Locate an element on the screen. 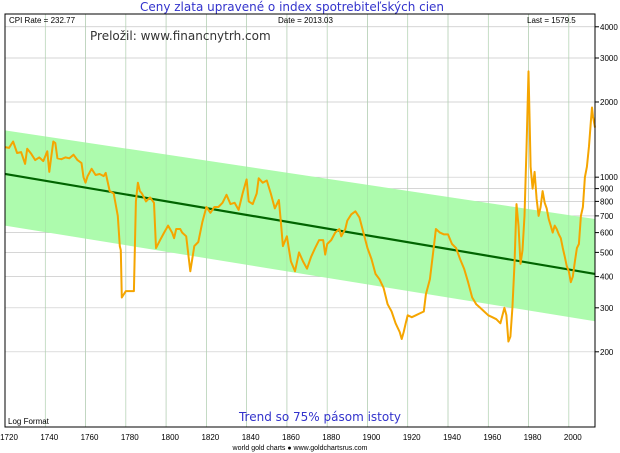  header-date: Date = 2013.03 is located at coordinates (305, 20).